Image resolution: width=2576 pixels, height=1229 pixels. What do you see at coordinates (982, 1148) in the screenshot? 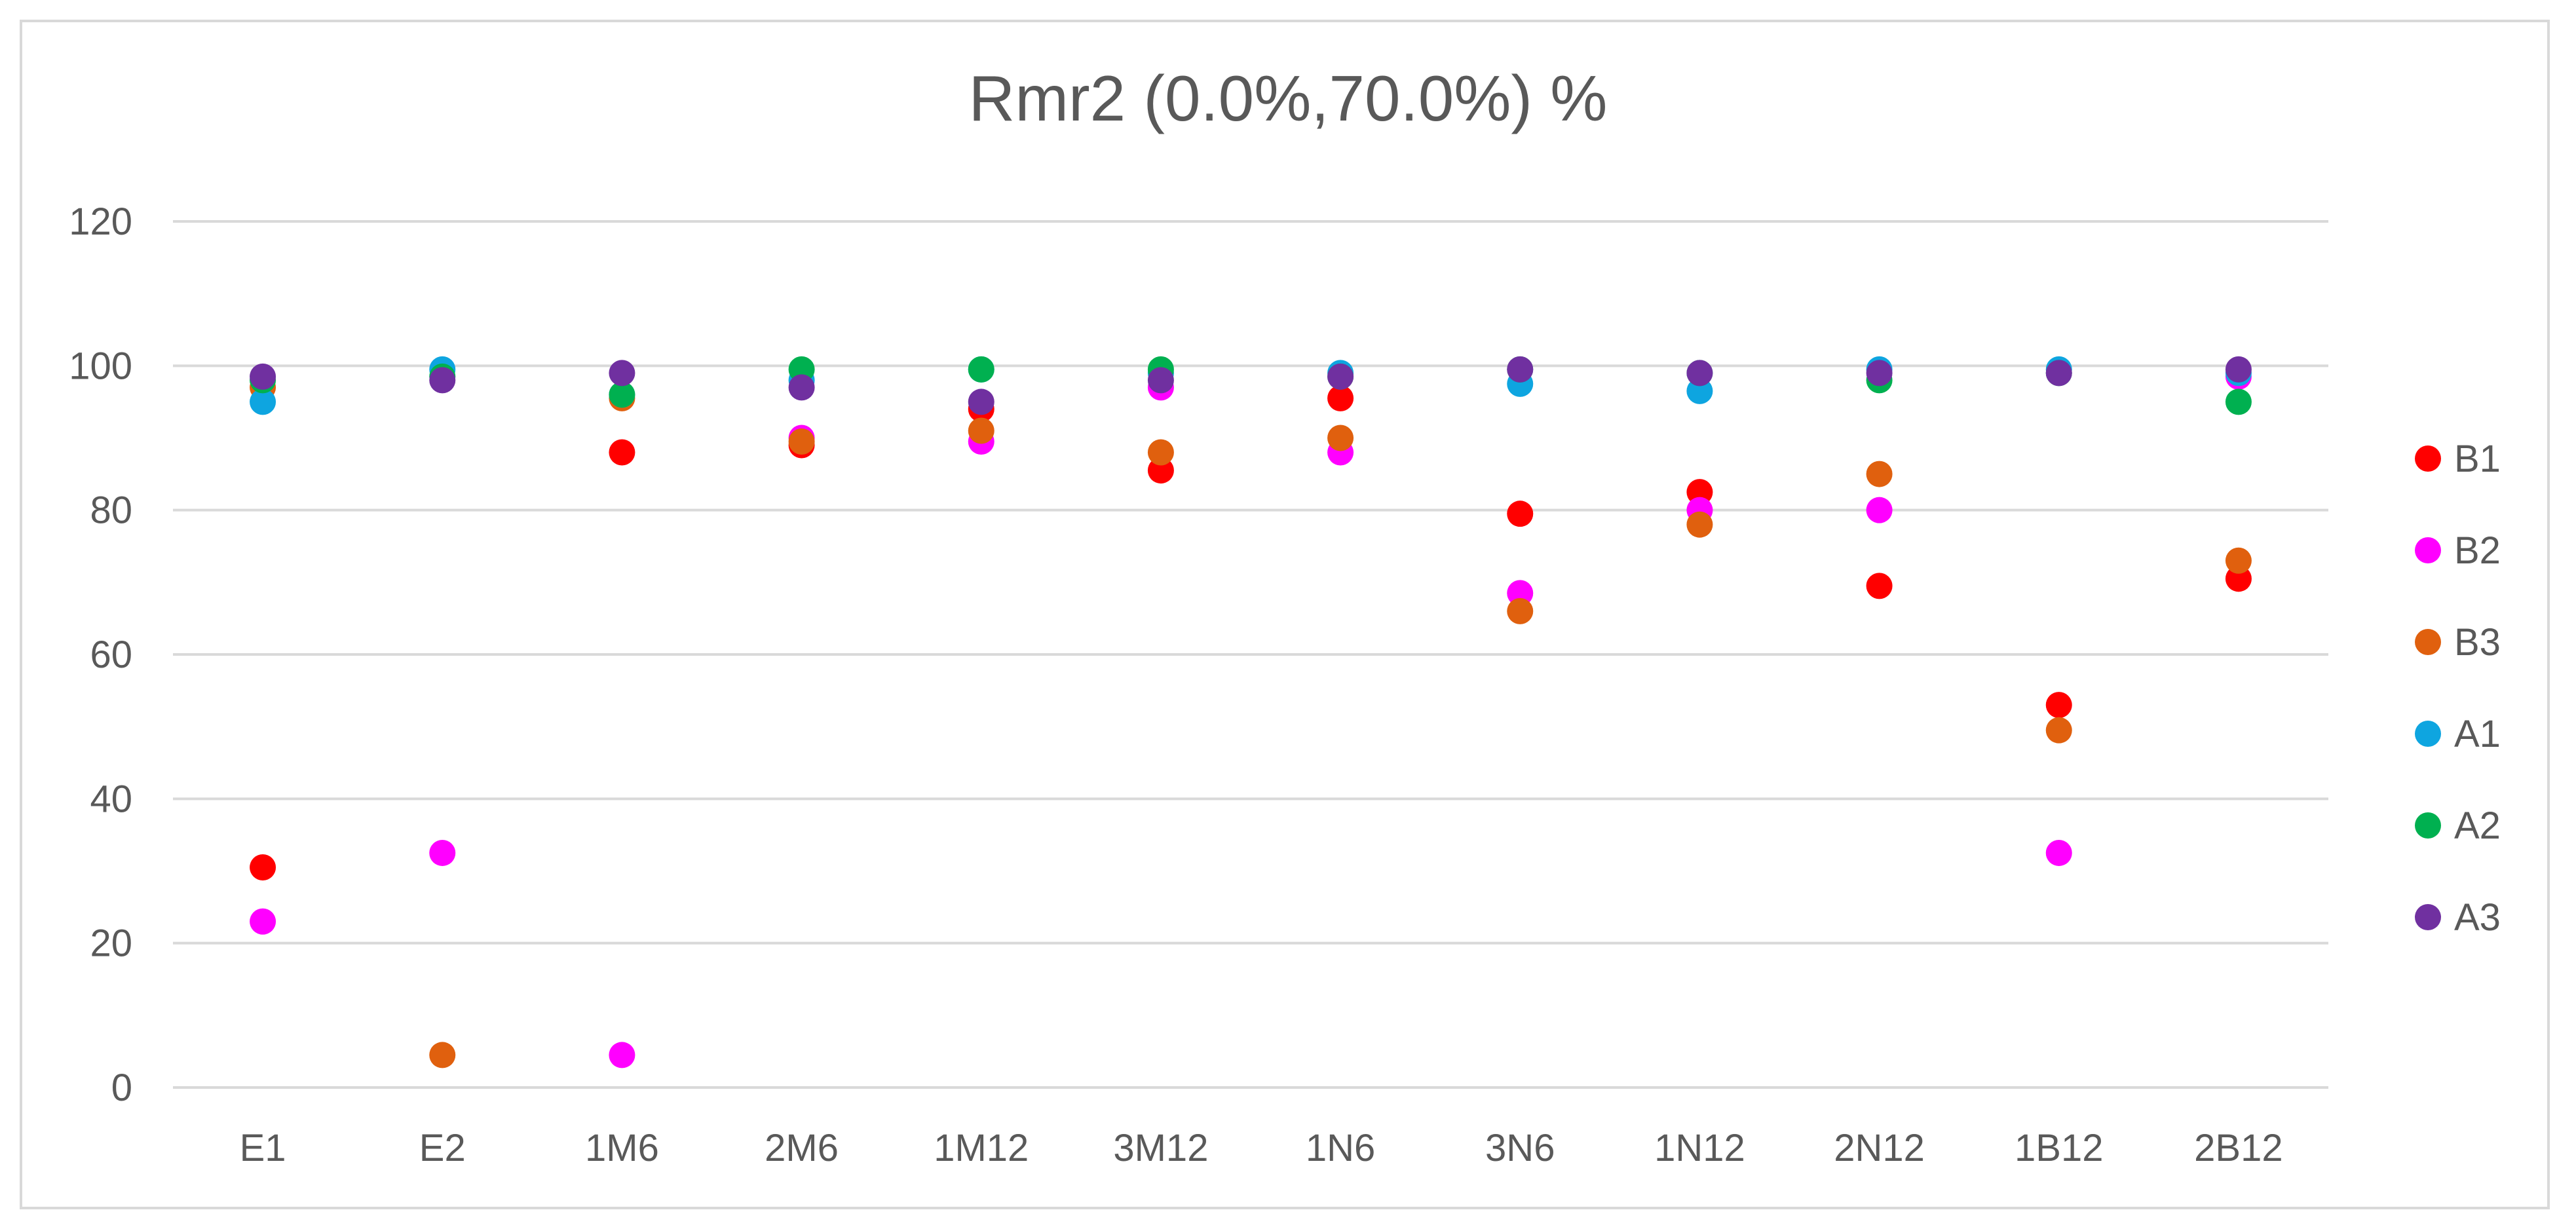
I see `x-tick-label: 1M12` at bounding box center [982, 1148].